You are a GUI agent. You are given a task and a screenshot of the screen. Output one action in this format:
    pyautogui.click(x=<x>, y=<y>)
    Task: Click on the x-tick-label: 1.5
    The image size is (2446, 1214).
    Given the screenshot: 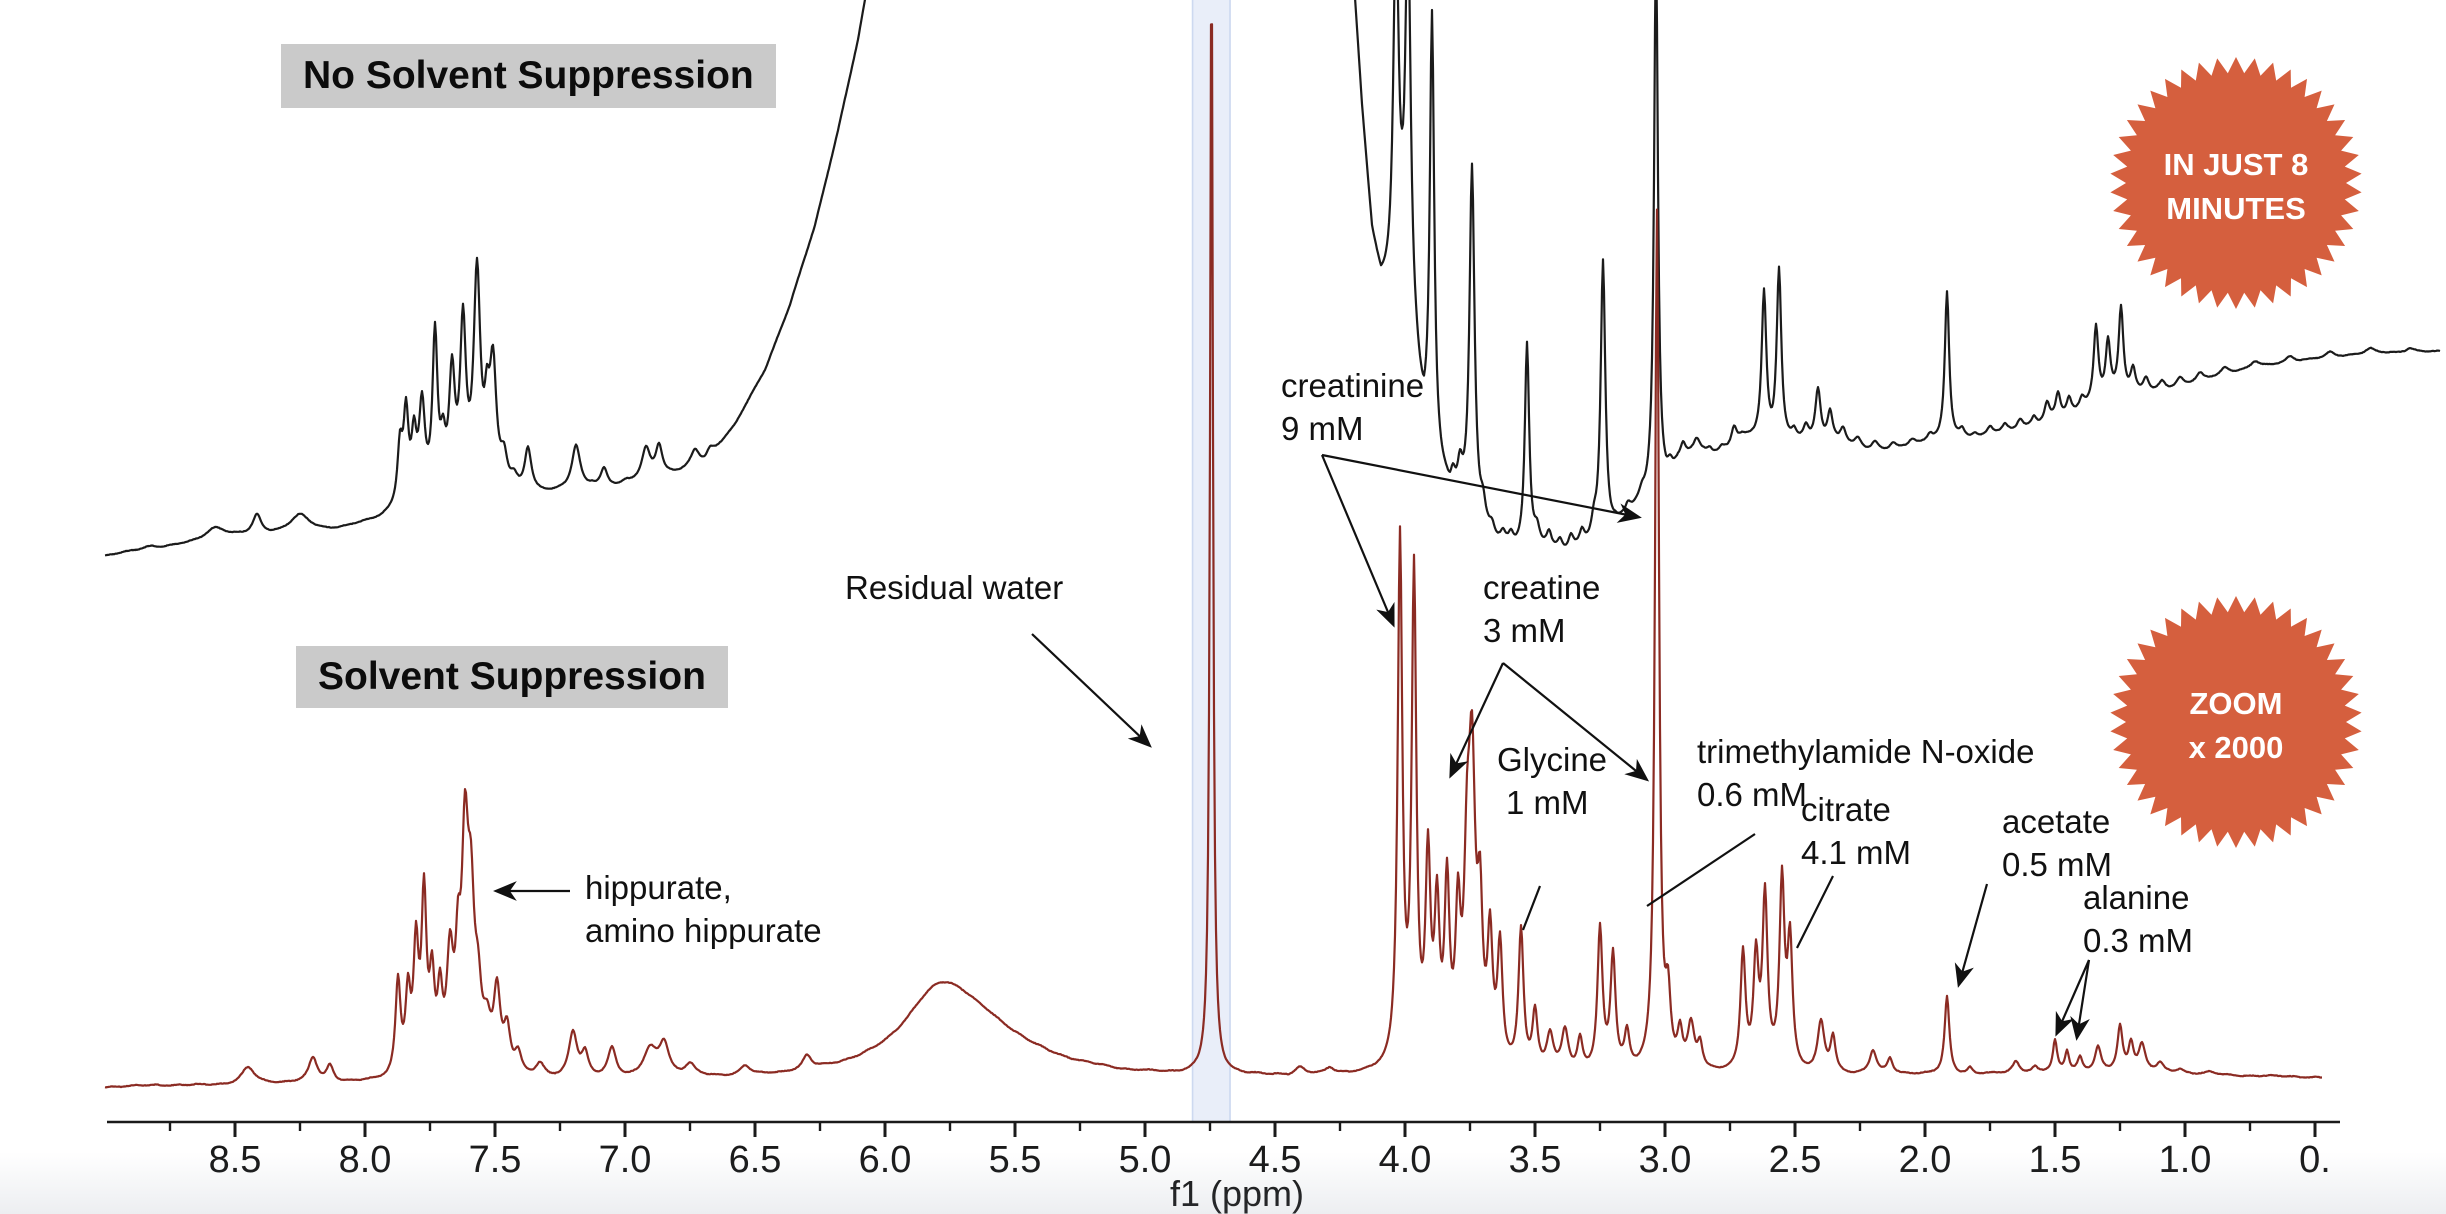 What is the action you would take?
    pyautogui.click(x=2055, y=1160)
    